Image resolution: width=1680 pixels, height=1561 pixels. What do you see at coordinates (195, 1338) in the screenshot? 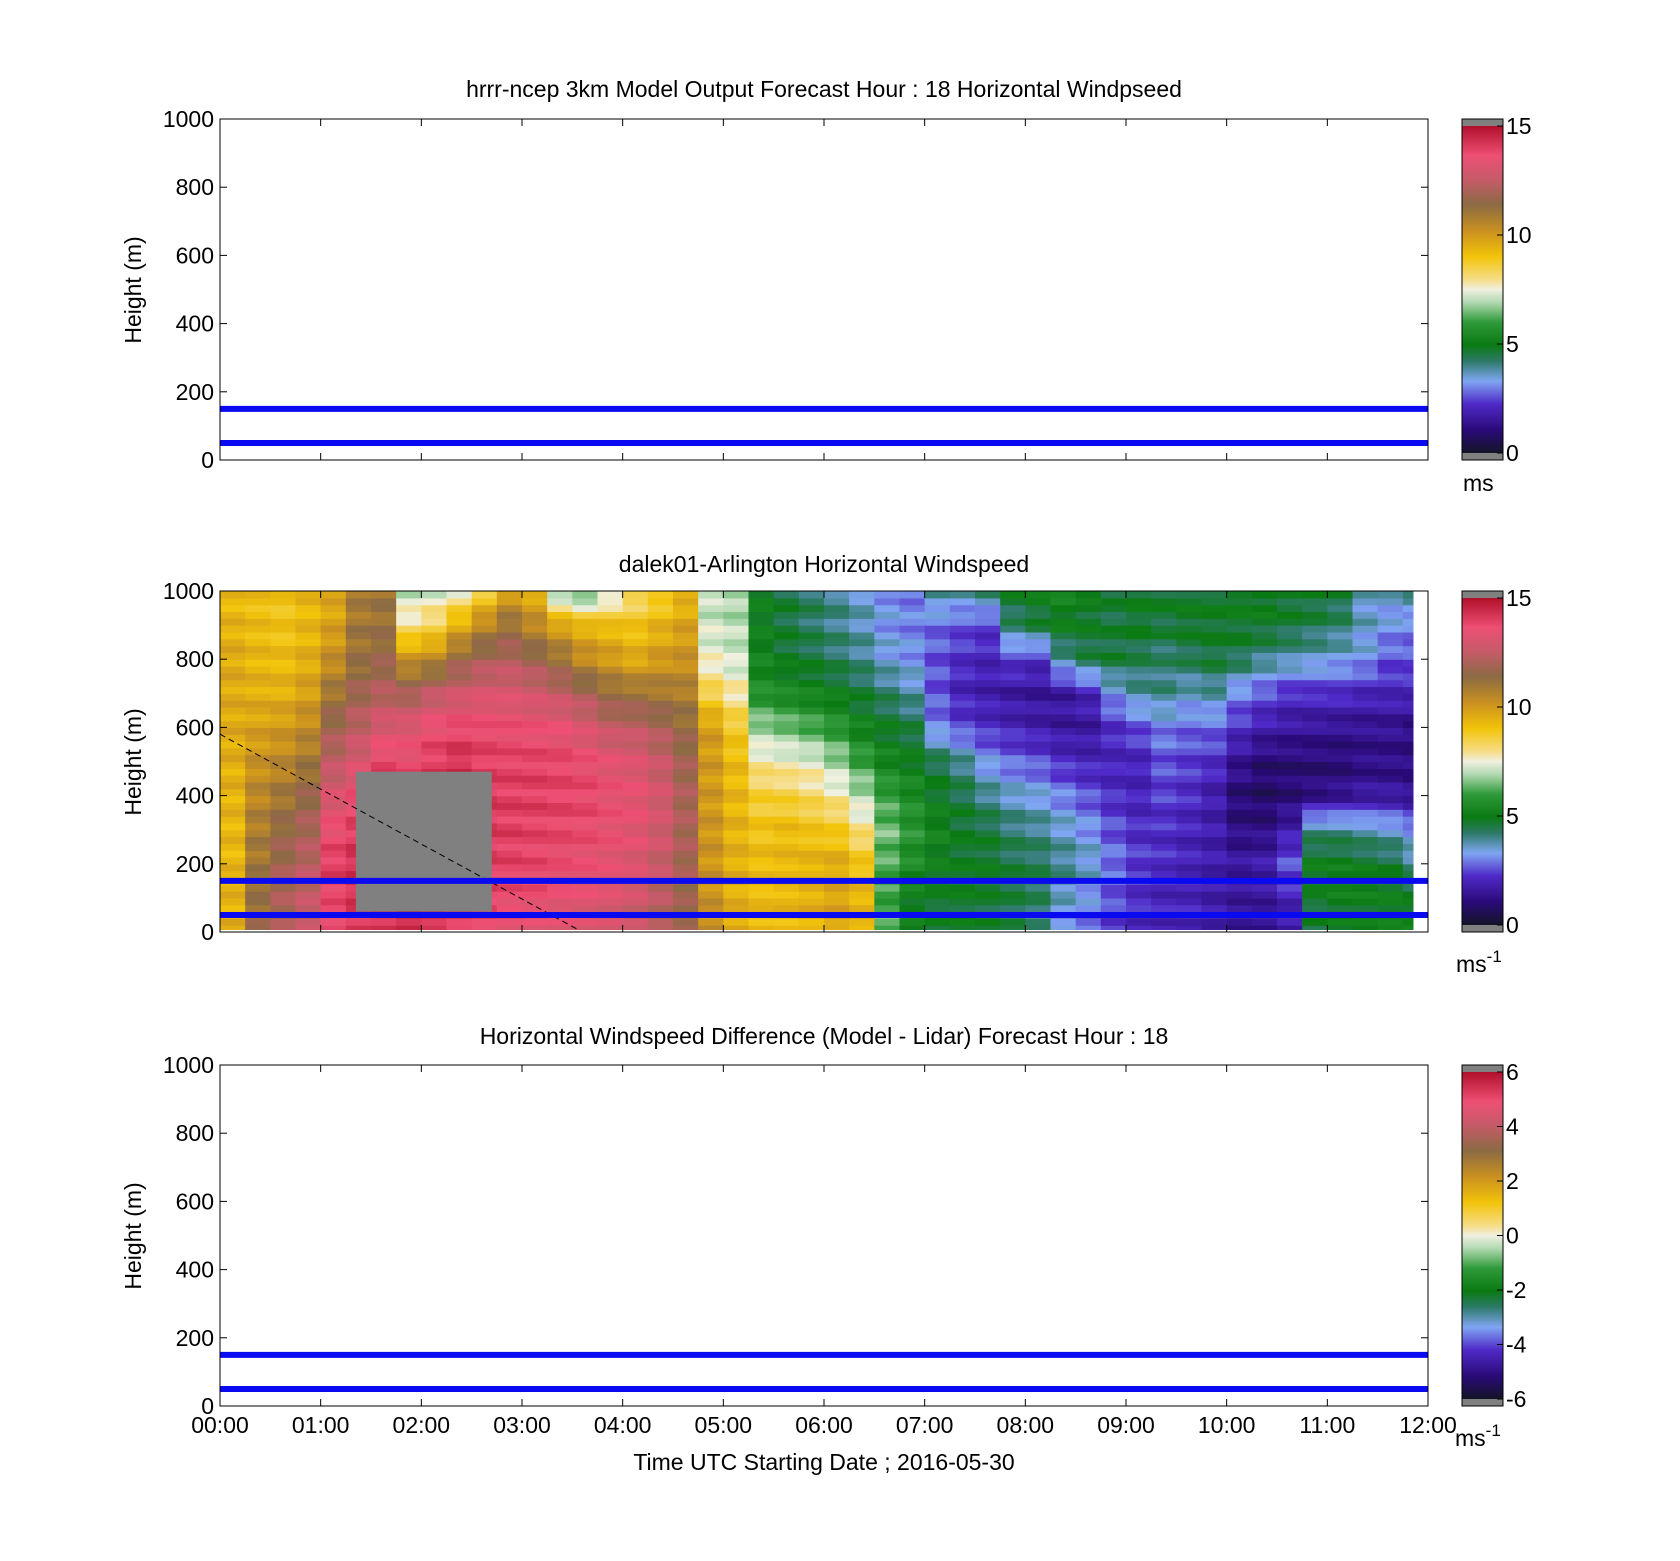
I see `panel-3-ytick-label: 200` at bounding box center [195, 1338].